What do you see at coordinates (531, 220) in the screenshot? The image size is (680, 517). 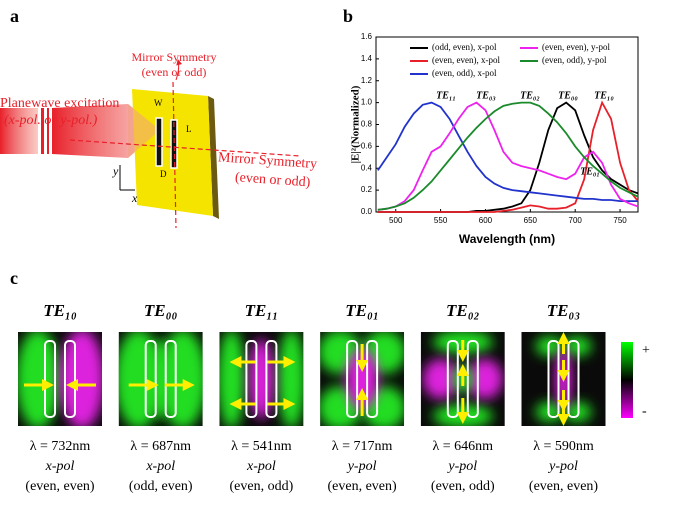 I see `x-tick-label: 650` at bounding box center [531, 220].